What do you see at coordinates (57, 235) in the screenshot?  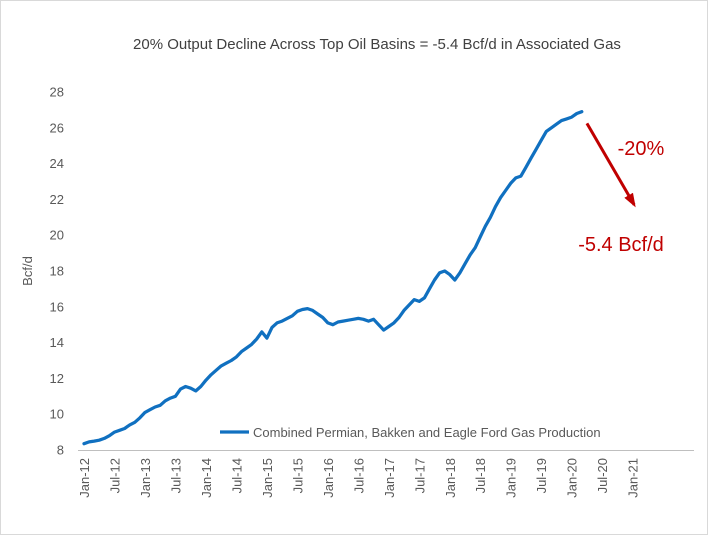 I see `y-tick-label: 20` at bounding box center [57, 235].